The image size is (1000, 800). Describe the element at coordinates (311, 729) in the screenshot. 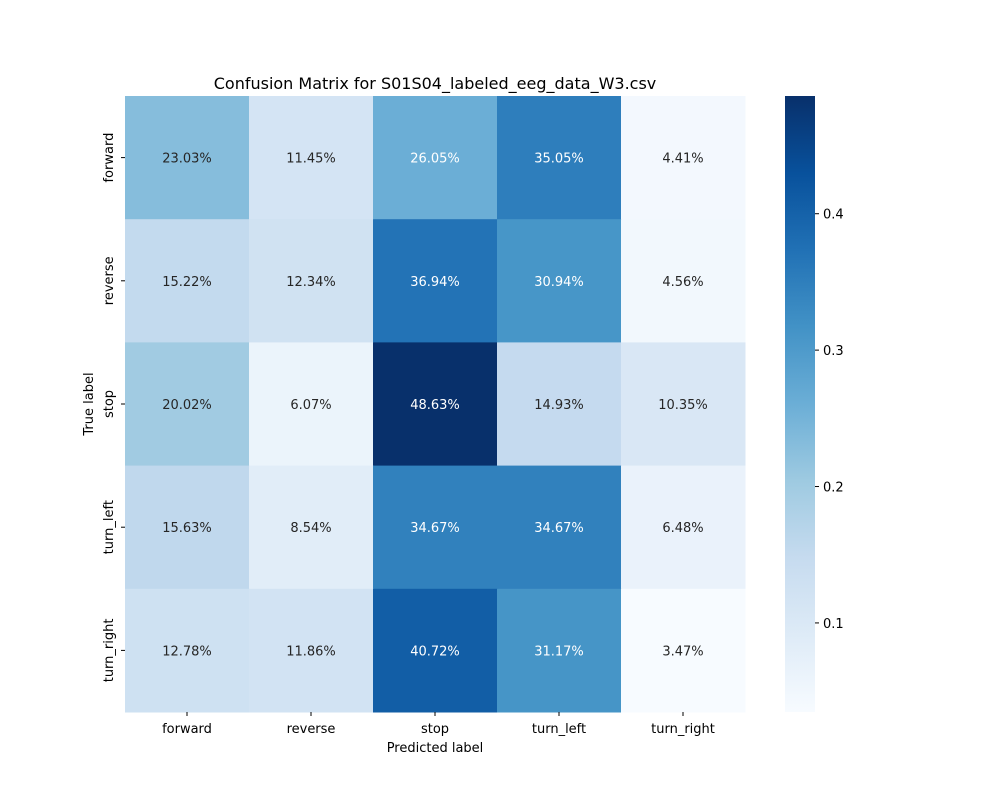

I see `x-tick-label: reverse` at that location.